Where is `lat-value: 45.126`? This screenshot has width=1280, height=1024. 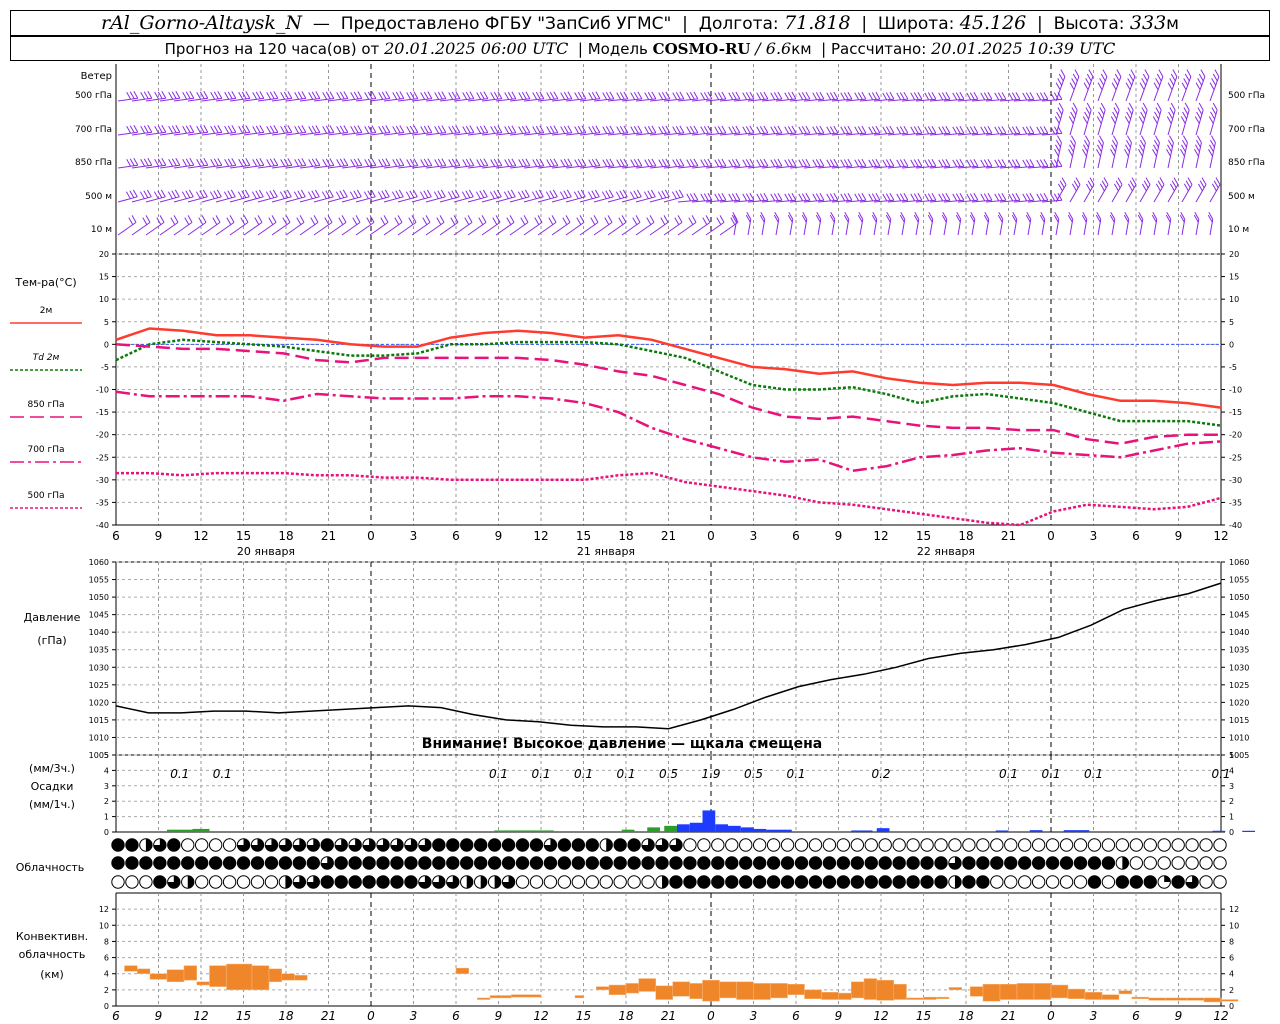
lat-value: 45.126 is located at coordinates (993, 23).